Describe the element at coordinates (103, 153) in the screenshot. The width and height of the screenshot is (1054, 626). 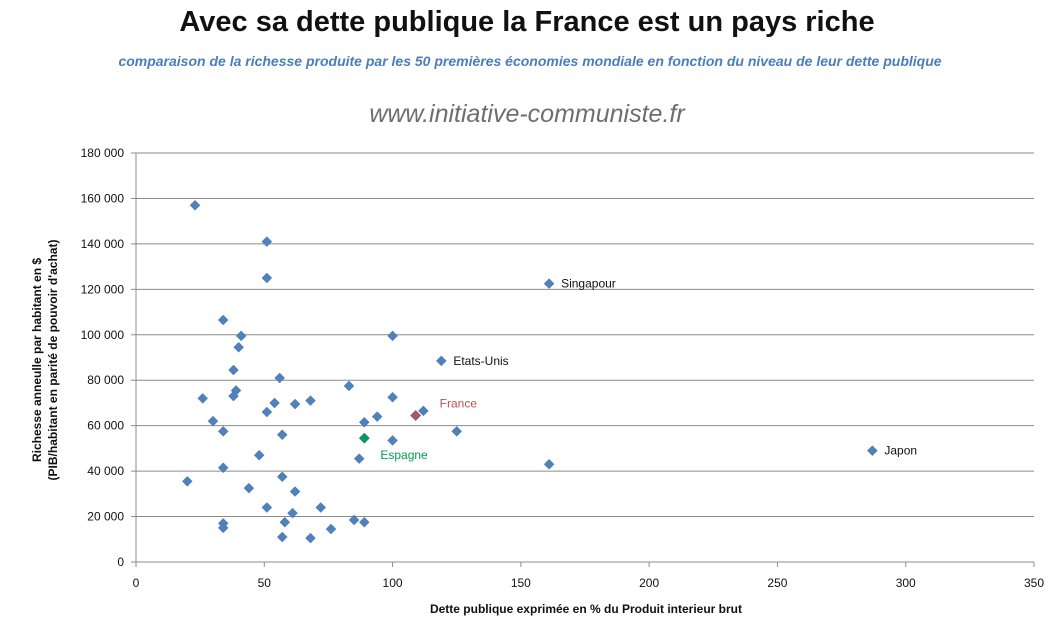
I see `y-tick-label: 180 000` at that location.